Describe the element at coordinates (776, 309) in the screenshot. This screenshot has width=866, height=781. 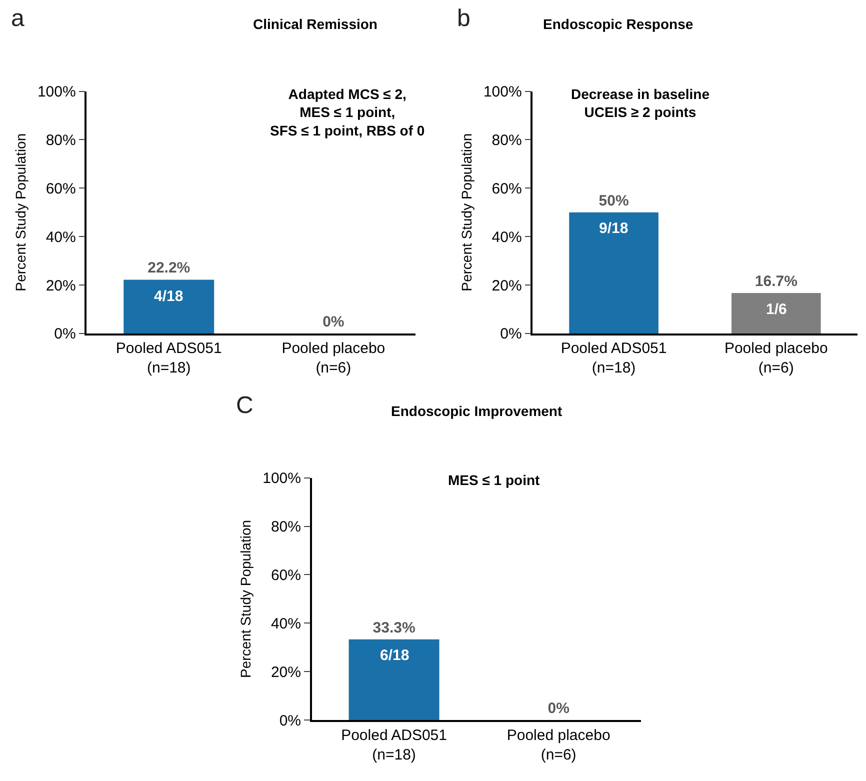
I see `annotation: 1/6` at that location.